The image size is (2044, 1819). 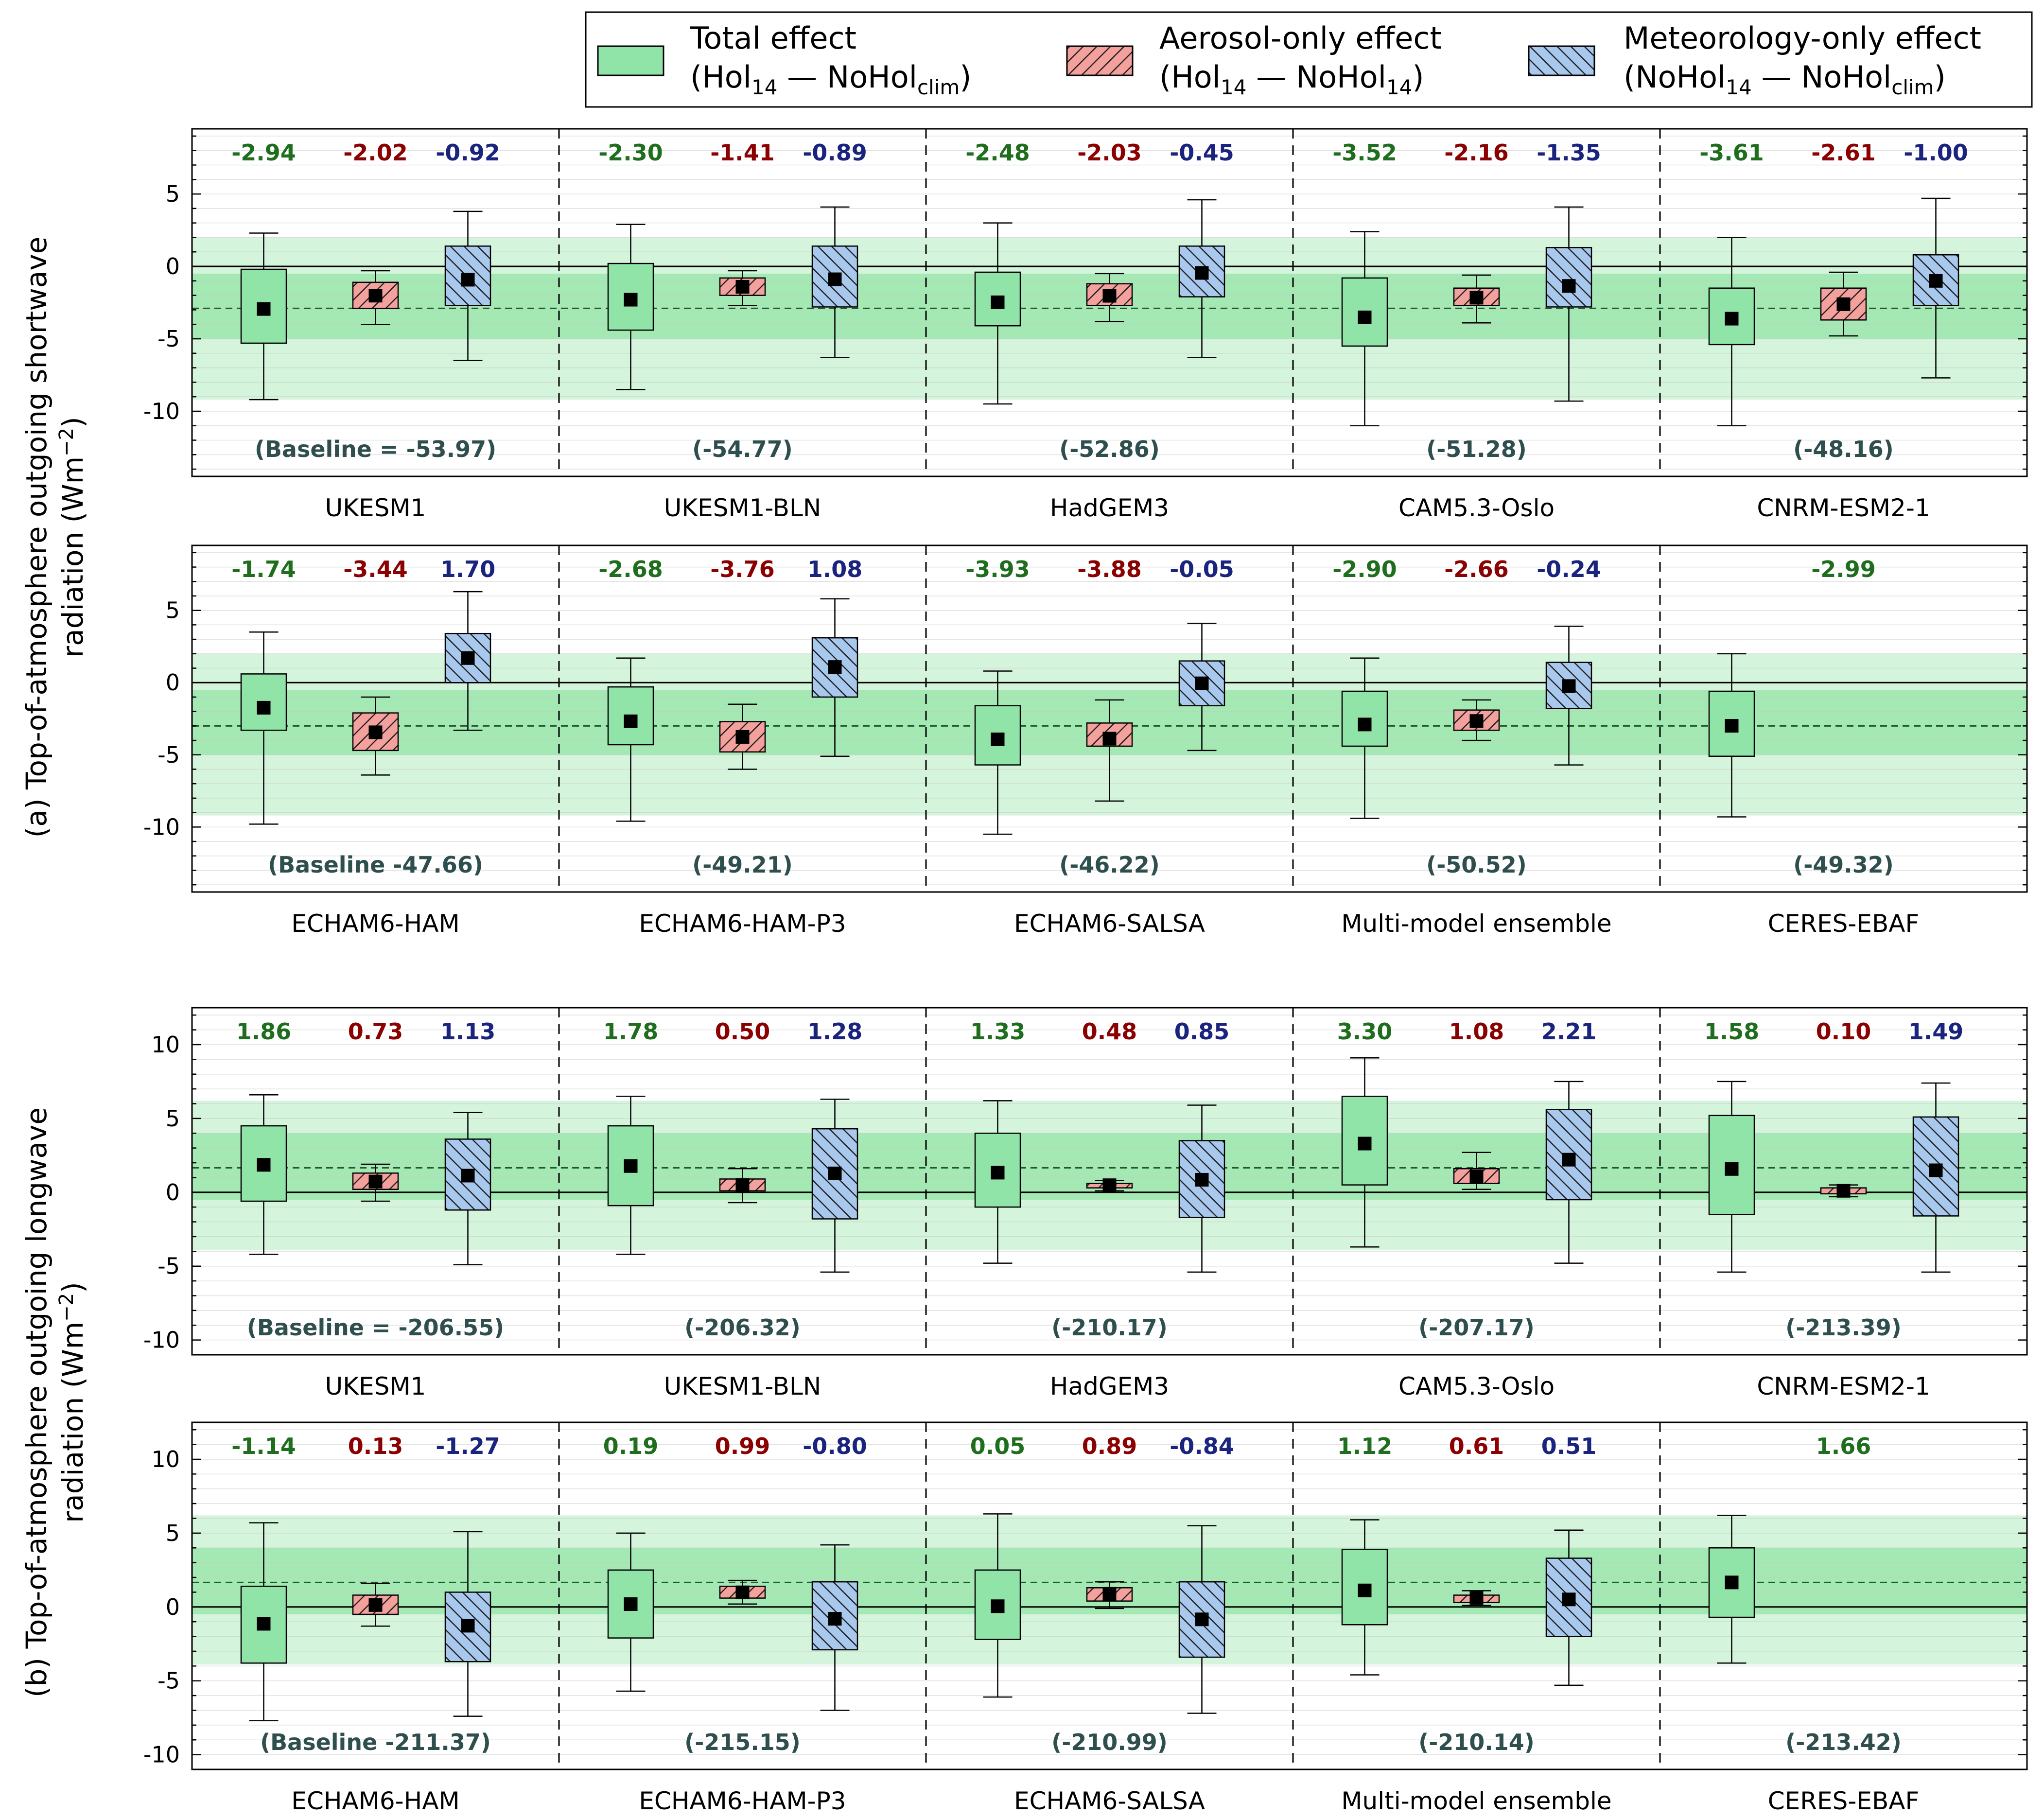 I want to click on y-tick-label: -10, so click(x=162, y=1340).